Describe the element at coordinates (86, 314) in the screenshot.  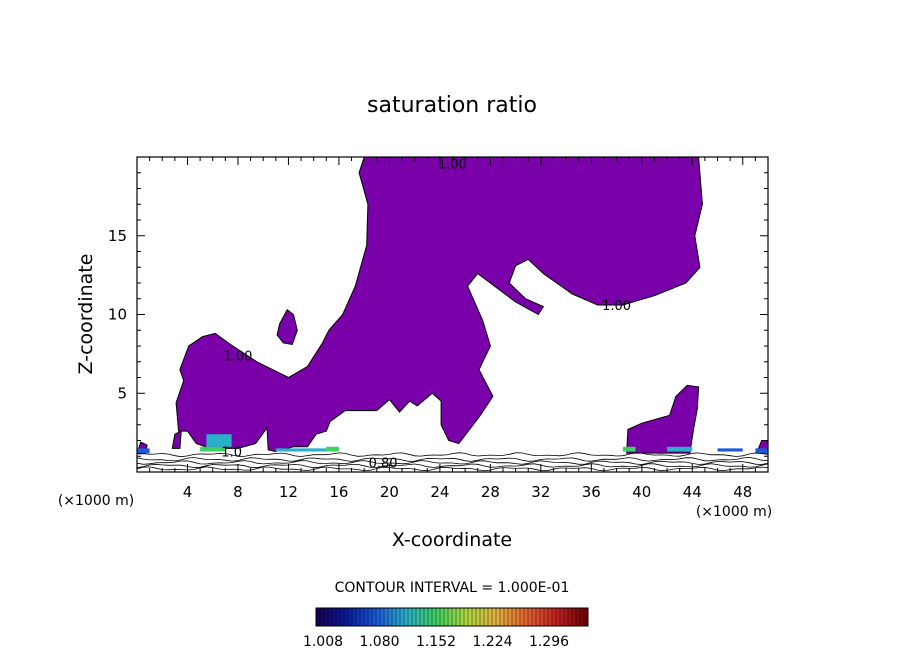
I see `y-axis-label: Z-coordinate` at that location.